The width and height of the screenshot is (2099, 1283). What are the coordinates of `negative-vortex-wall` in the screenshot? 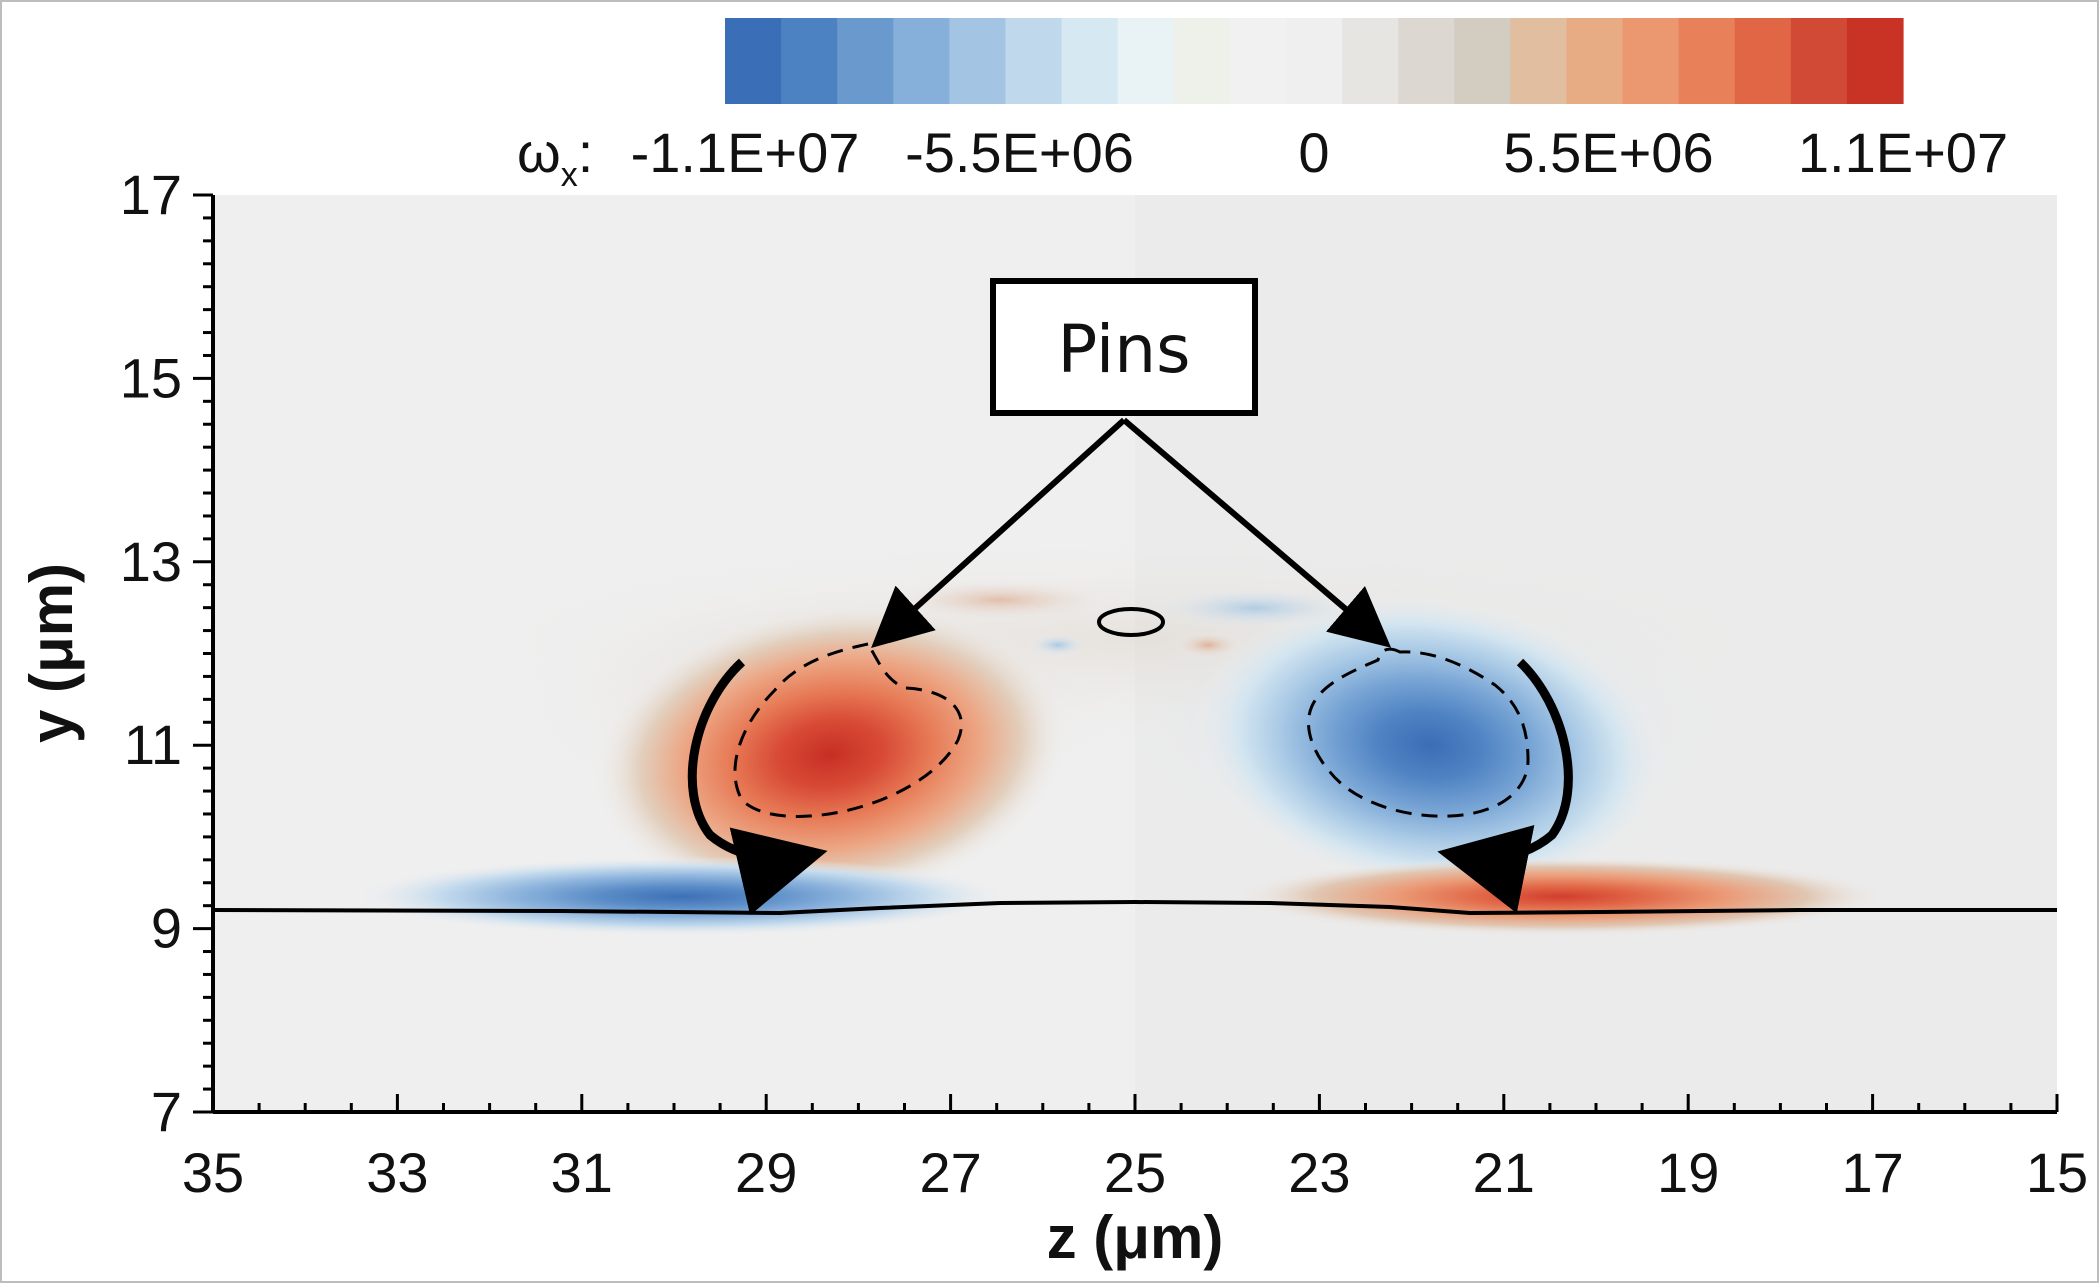 It's located at (681, 896).